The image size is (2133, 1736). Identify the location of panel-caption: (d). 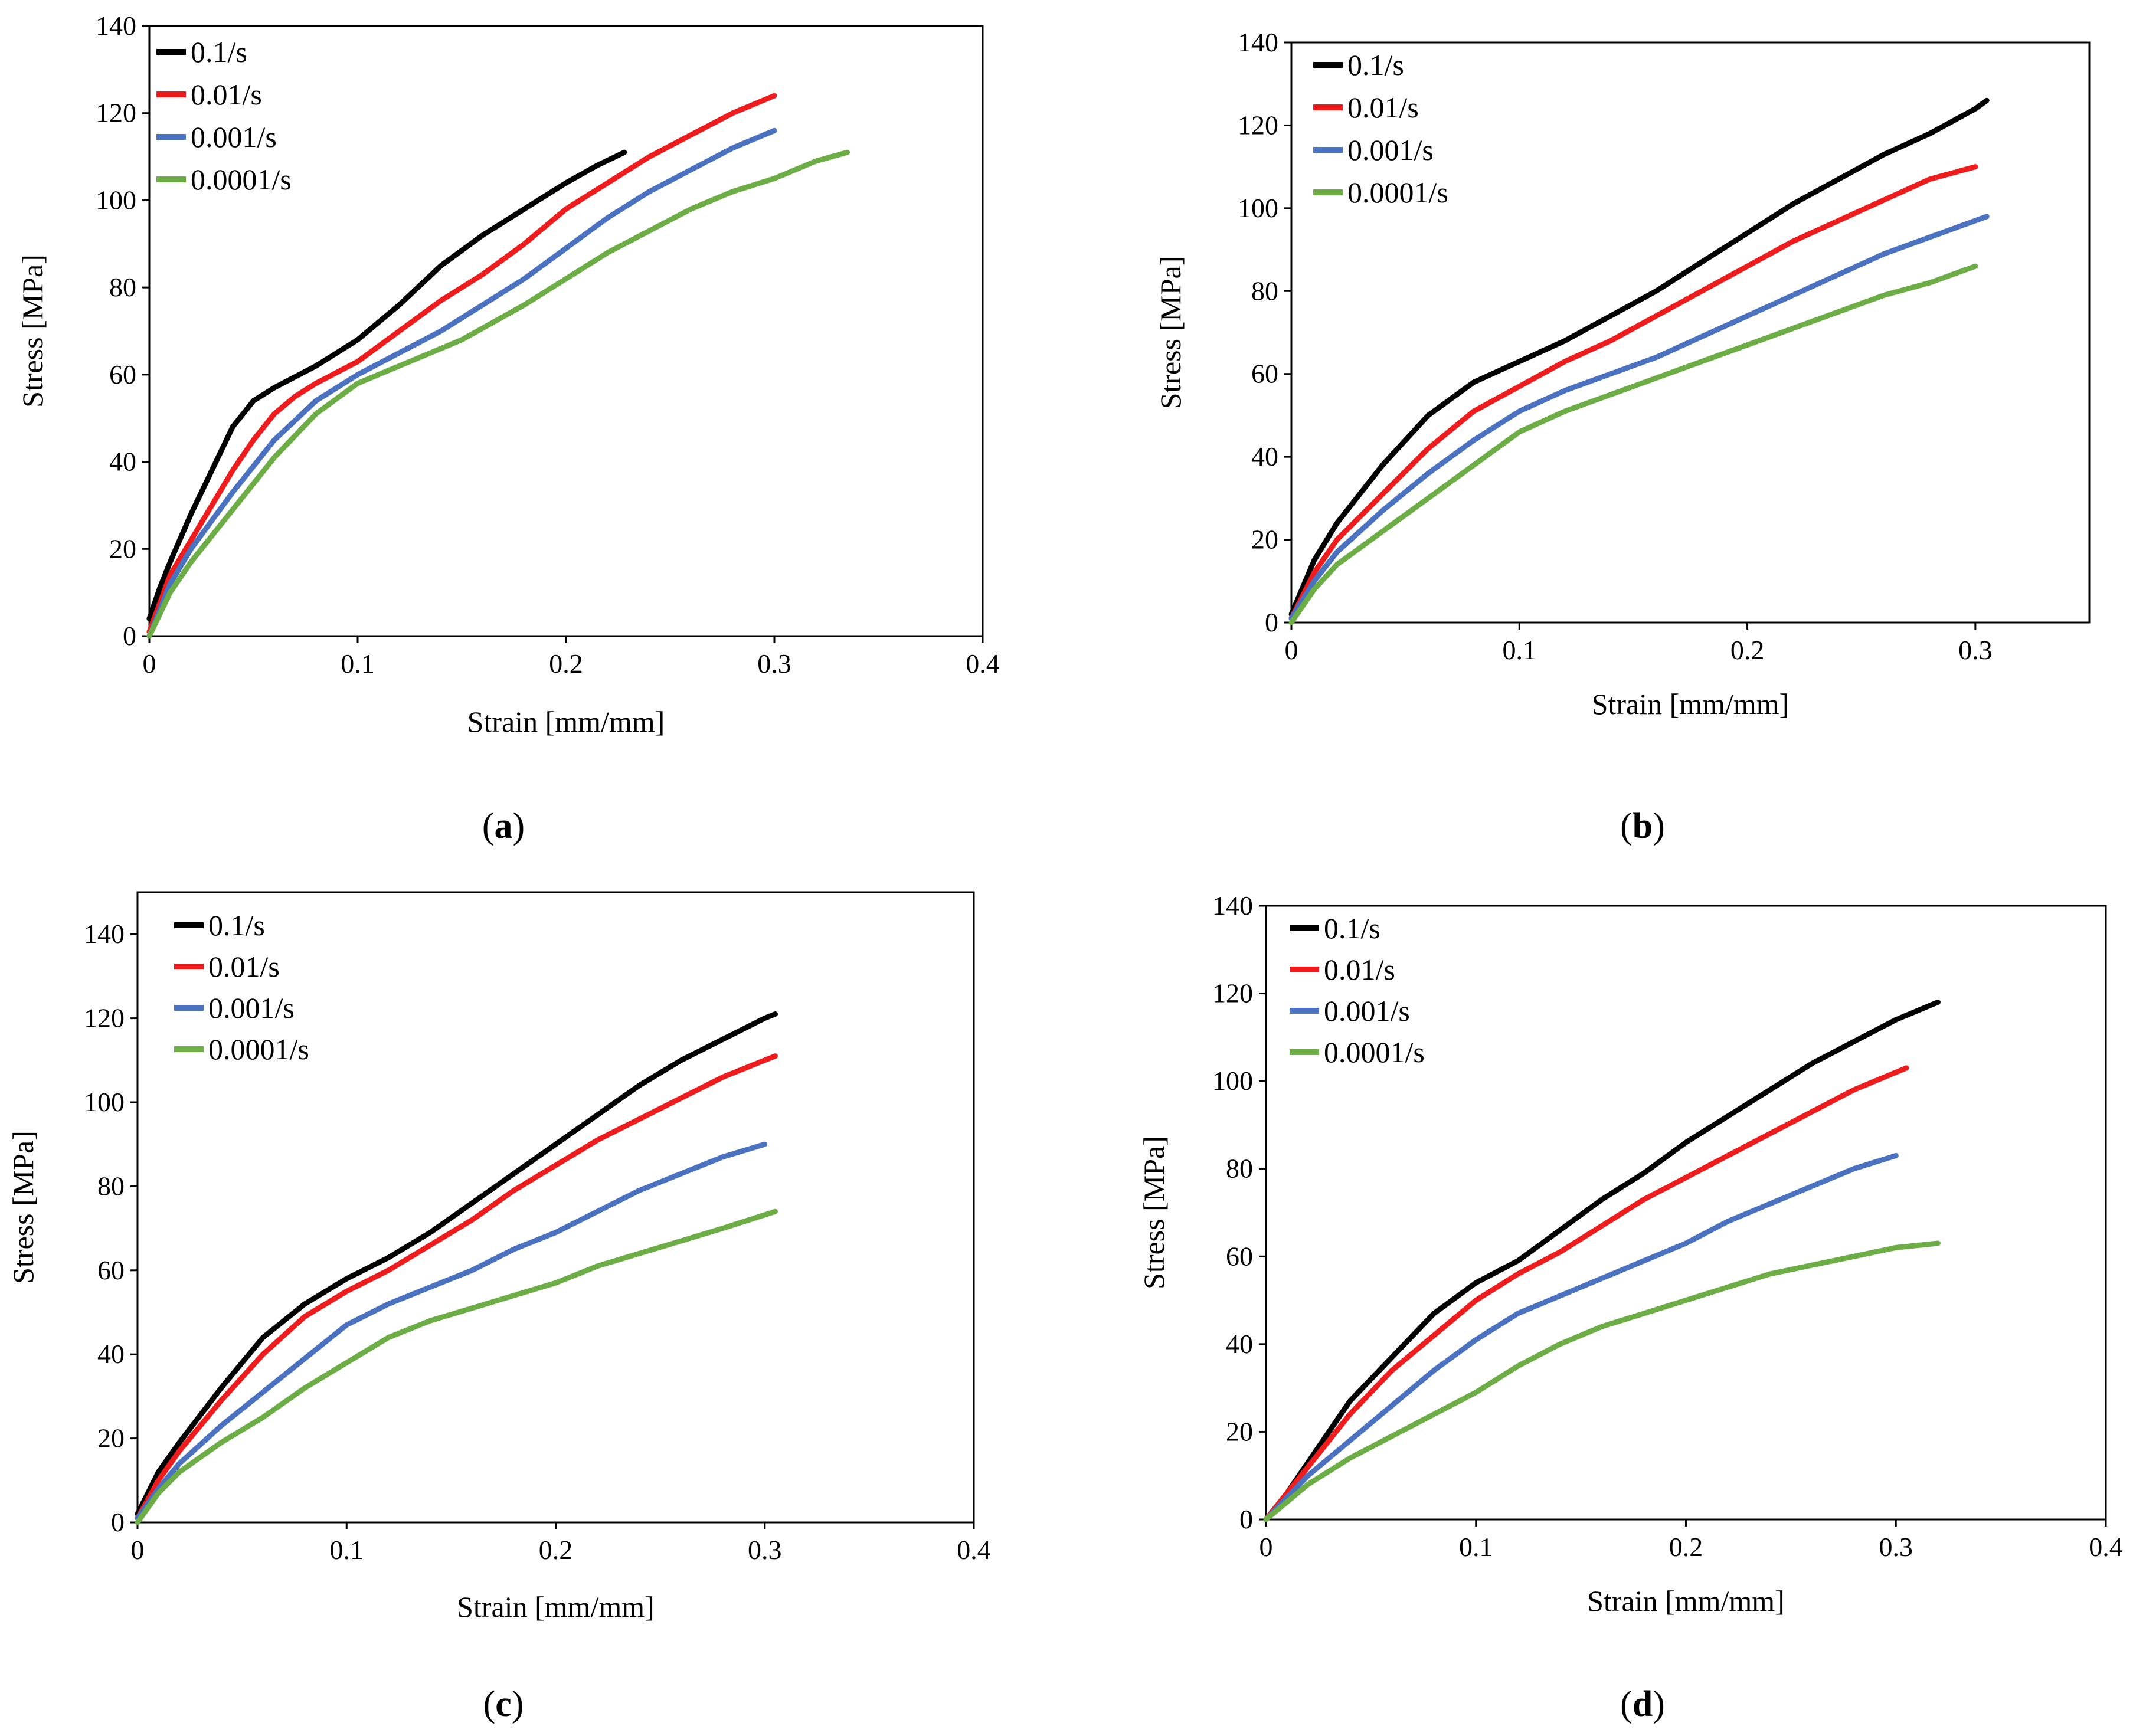
(1642, 1704).